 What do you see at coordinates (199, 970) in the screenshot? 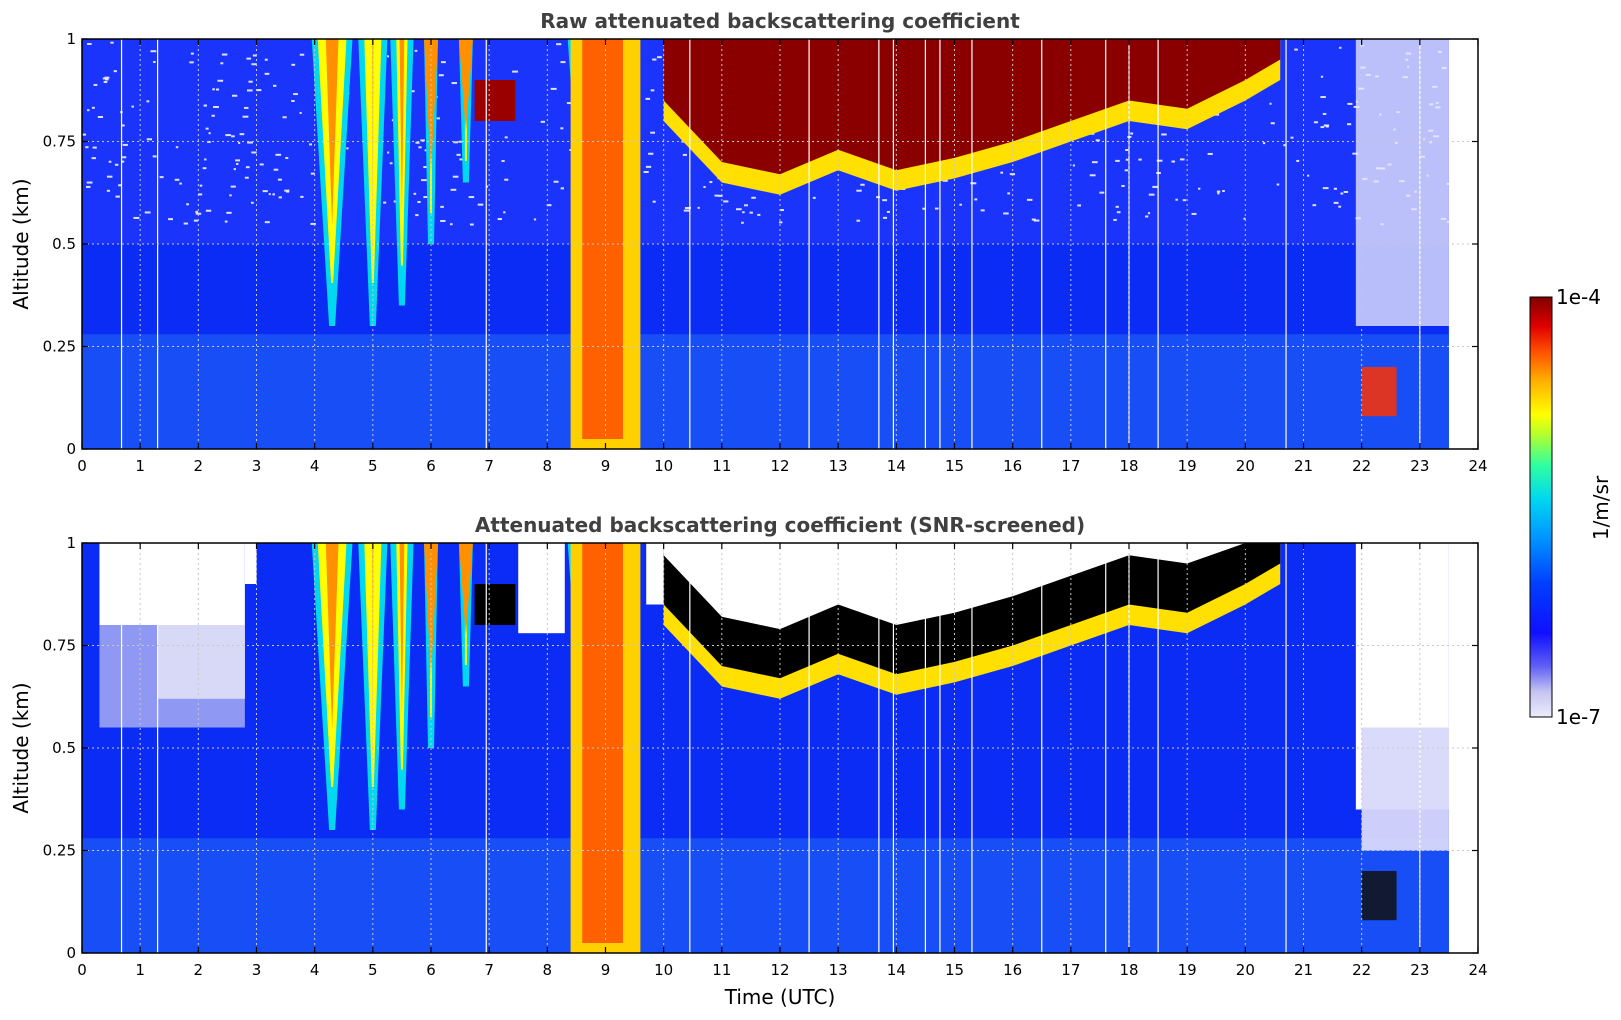
I see `x-tick-label: 2` at bounding box center [199, 970].